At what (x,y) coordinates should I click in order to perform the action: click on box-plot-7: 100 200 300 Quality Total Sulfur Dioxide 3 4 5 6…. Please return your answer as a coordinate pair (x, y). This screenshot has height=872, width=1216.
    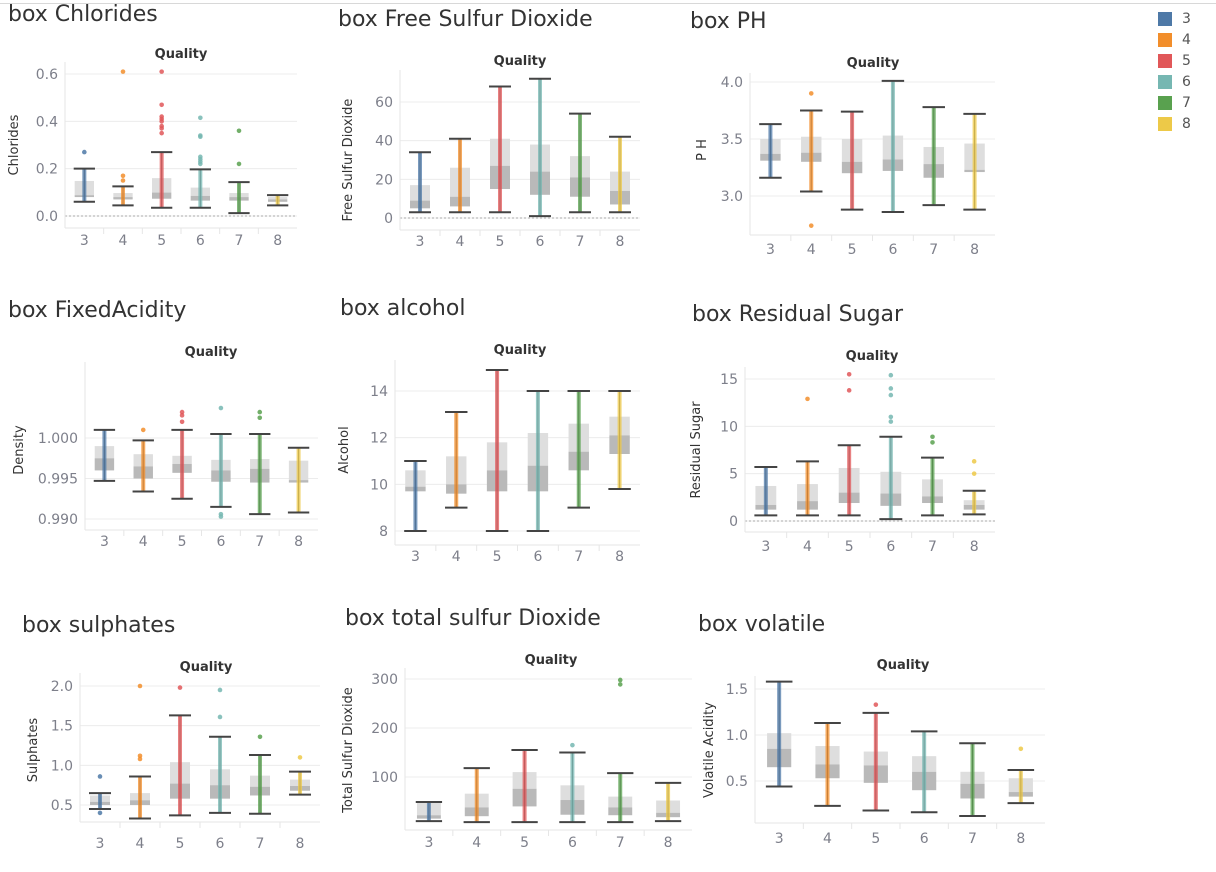
    Looking at the image, I should click on (516, 752).